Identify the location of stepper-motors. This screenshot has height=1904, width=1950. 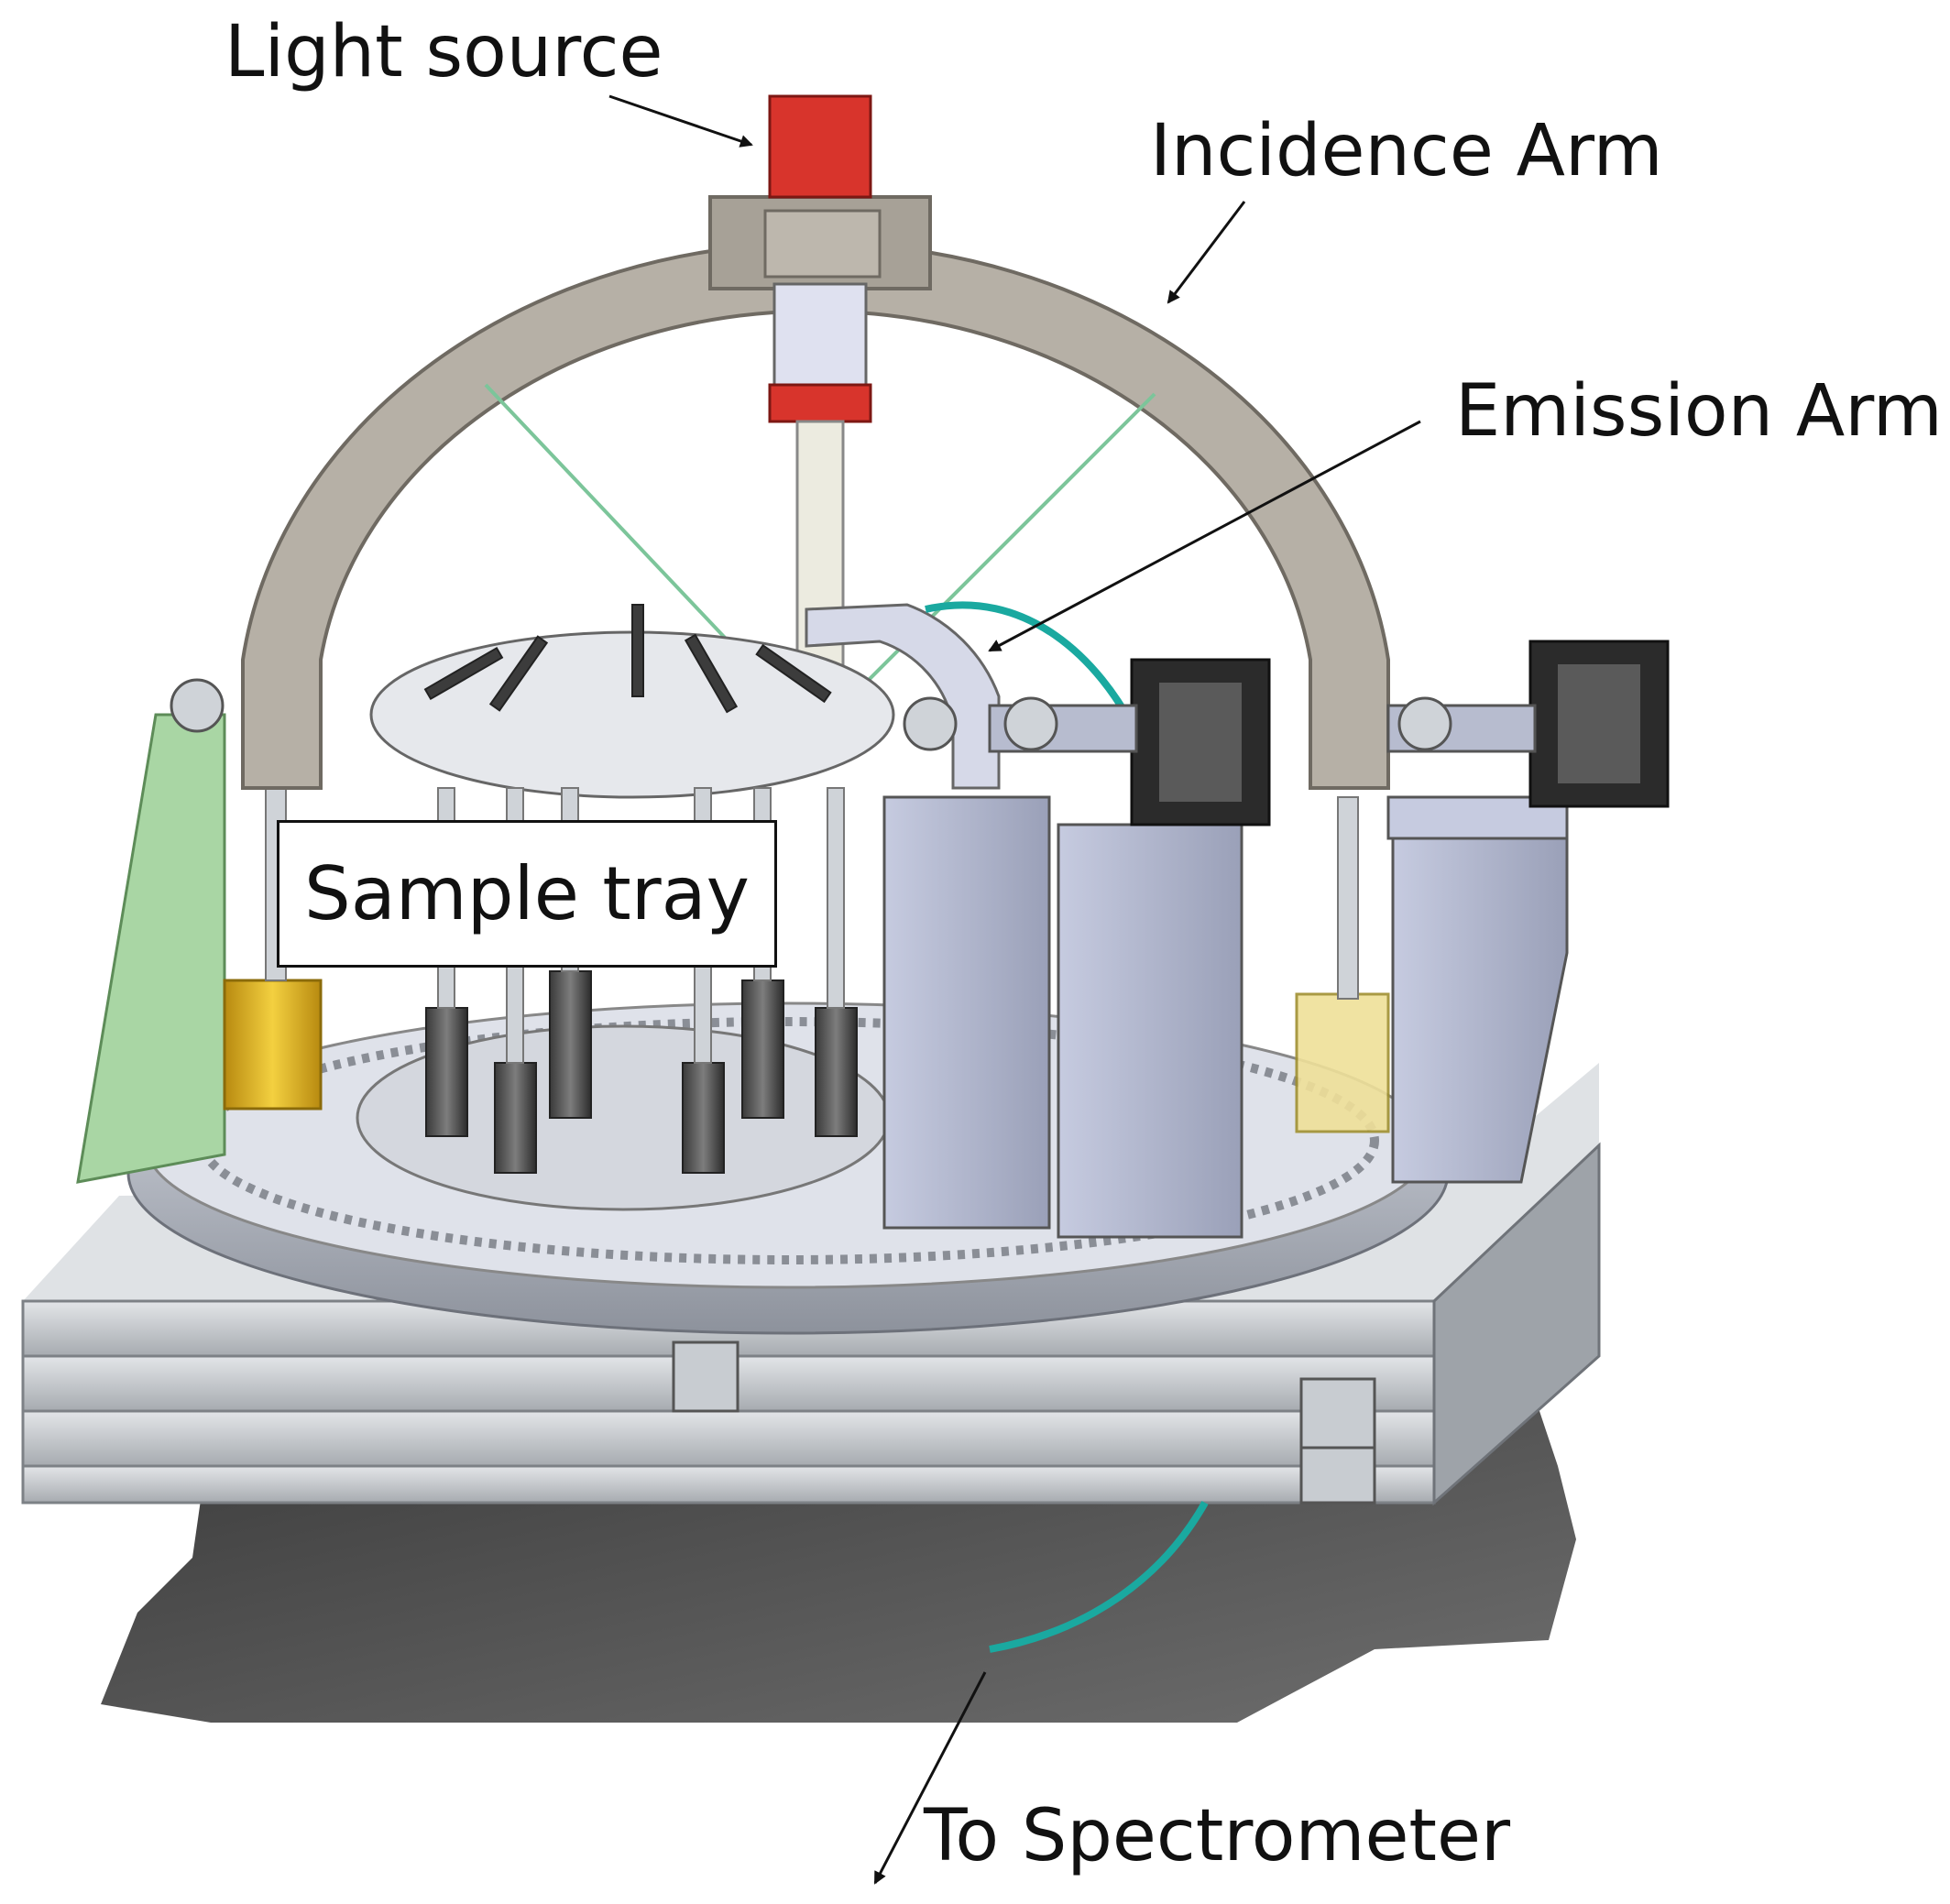
(920, 733).